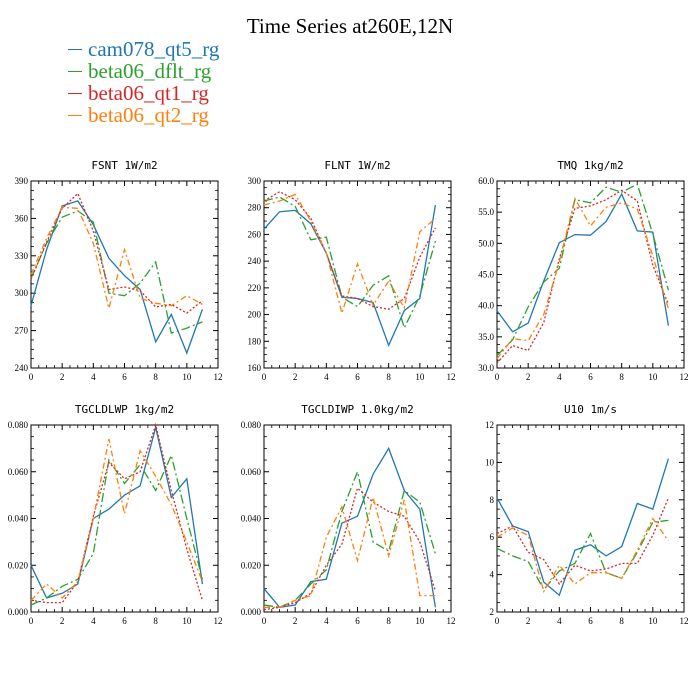  I want to click on legend-entry: beta06_qt1_rg, so click(143, 92).